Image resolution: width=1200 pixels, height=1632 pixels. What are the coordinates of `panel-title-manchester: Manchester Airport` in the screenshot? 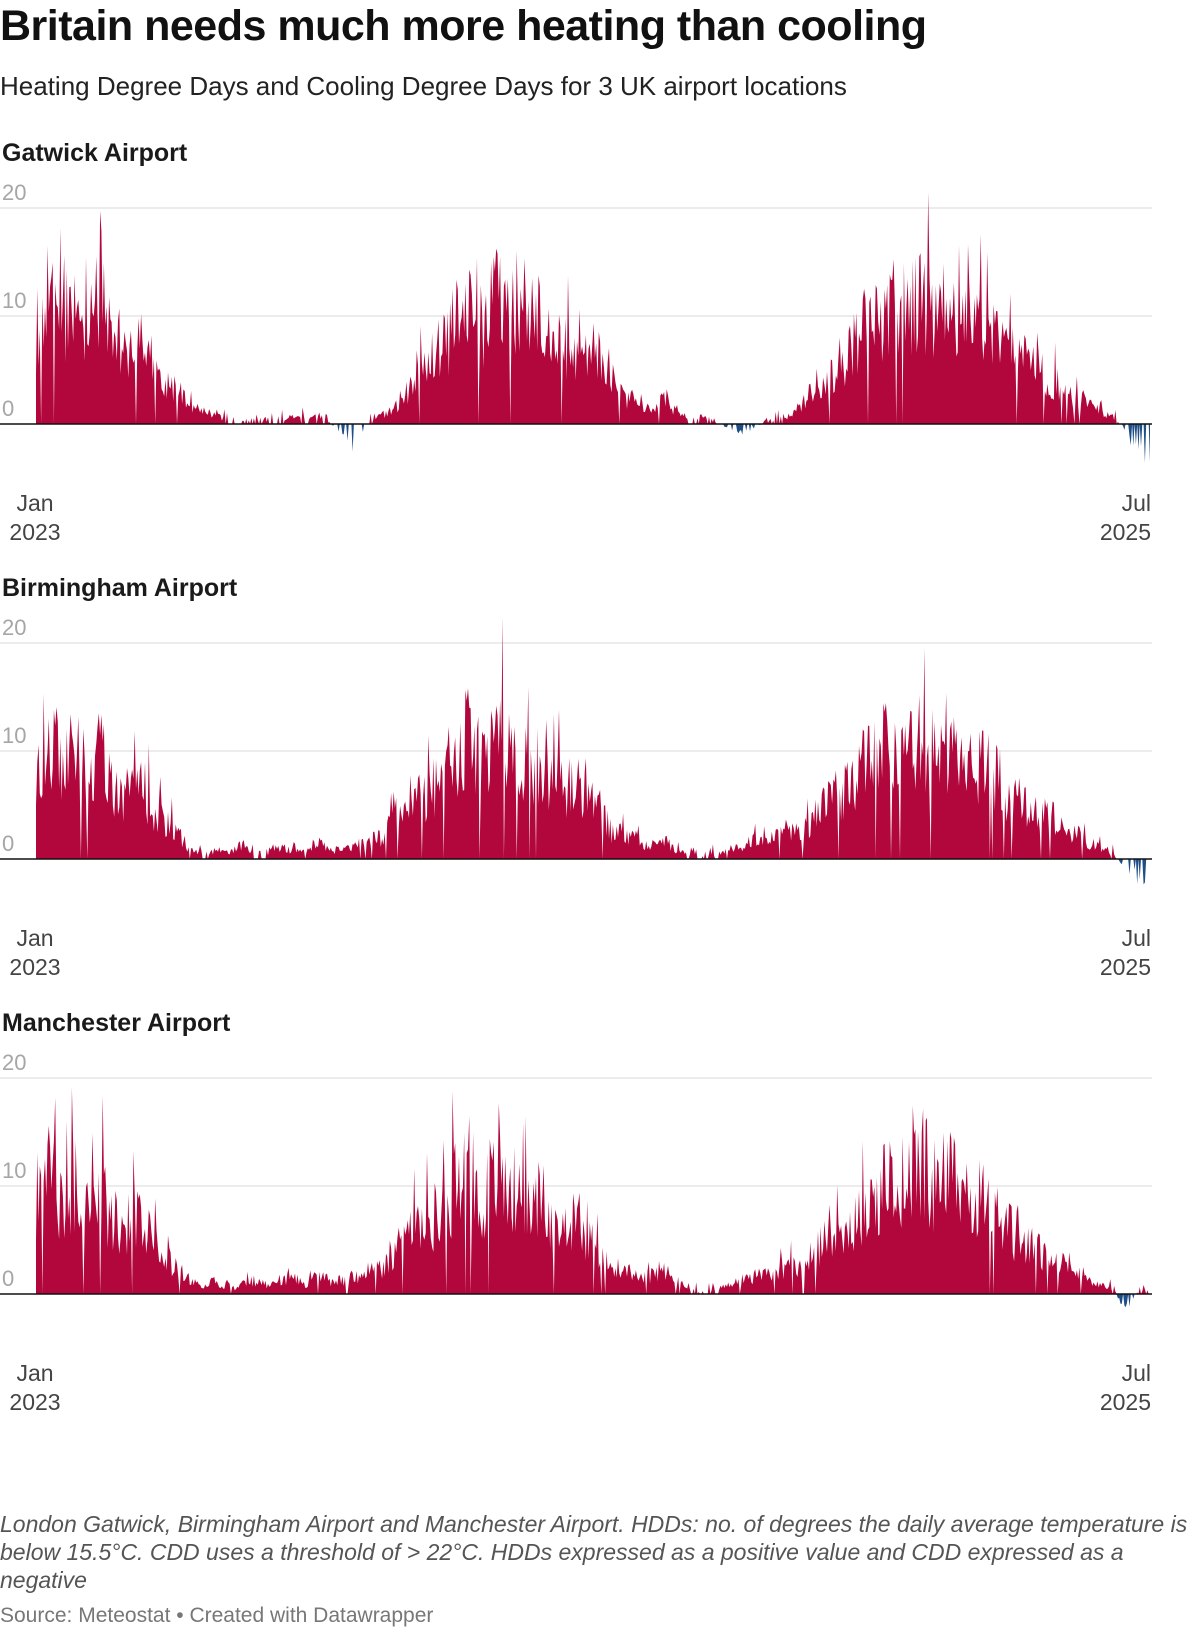 It's located at (116, 1023).